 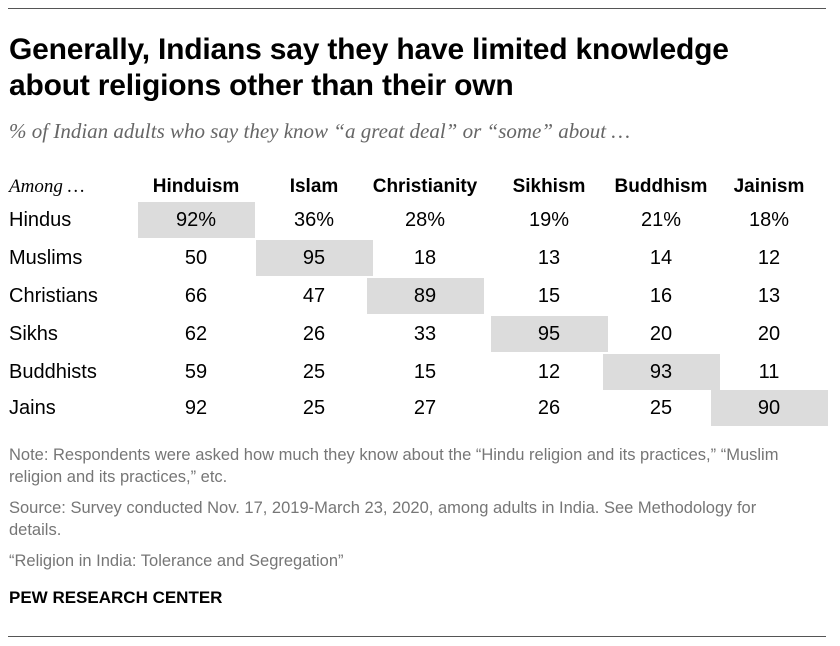 What do you see at coordinates (33, 334) in the screenshot?
I see `row-label-sikhs: Sikhs` at bounding box center [33, 334].